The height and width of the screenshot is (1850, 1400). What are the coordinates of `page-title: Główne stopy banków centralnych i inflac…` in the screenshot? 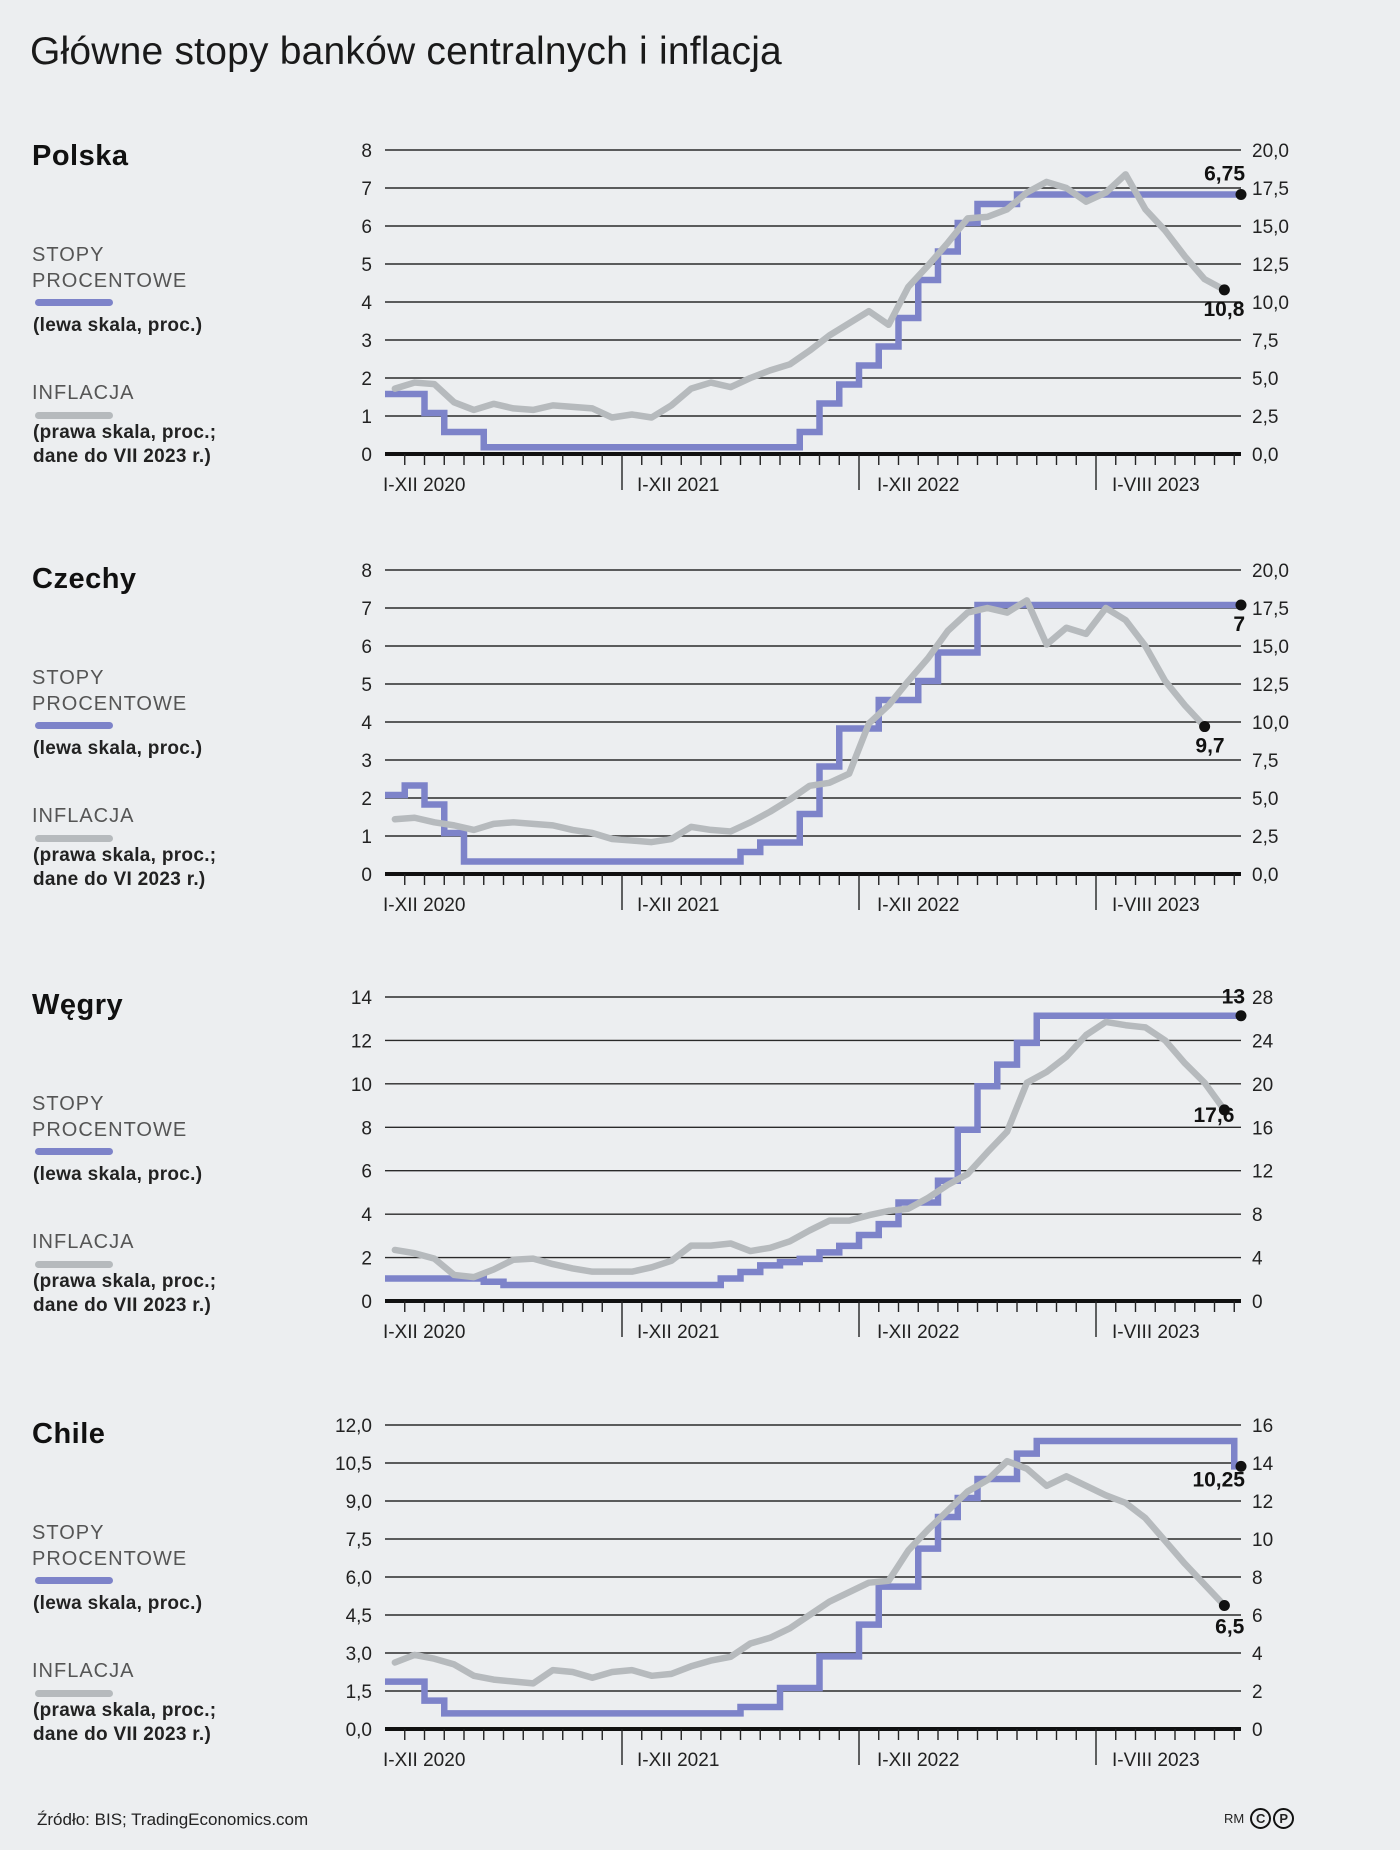 It's located at (406, 51).